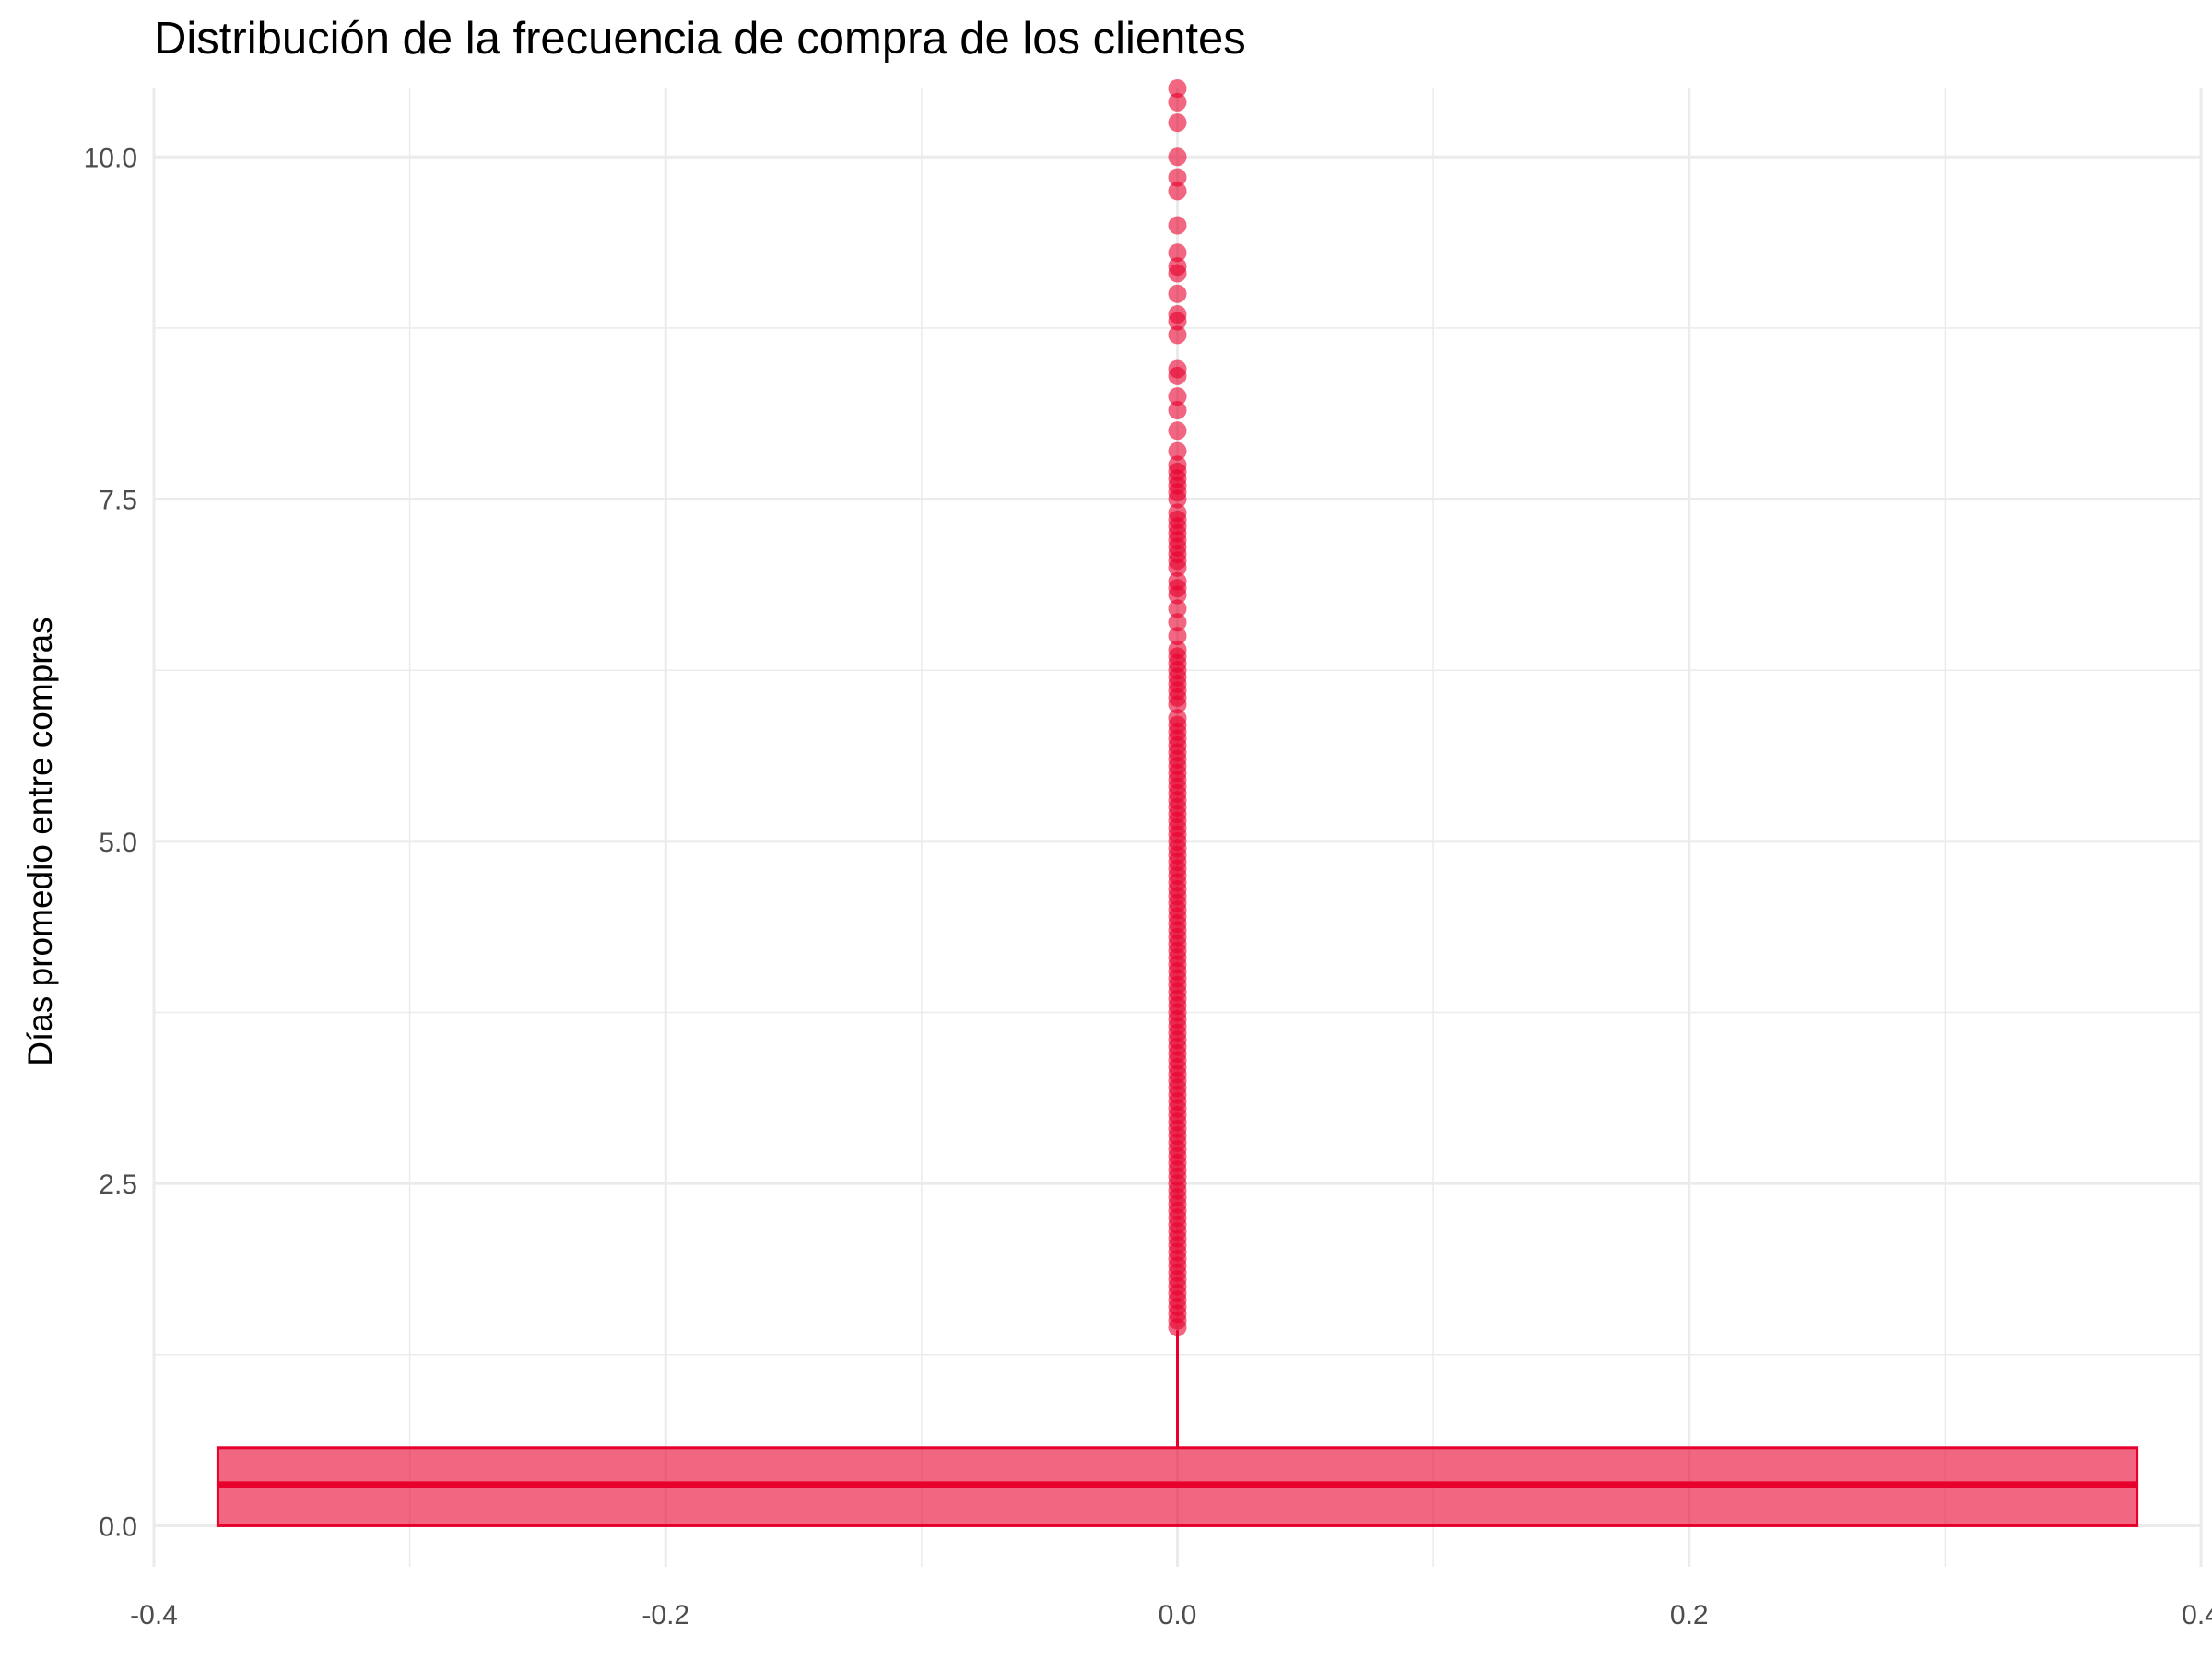  I want to click on y-tick-label: 0.0, so click(118, 1527).